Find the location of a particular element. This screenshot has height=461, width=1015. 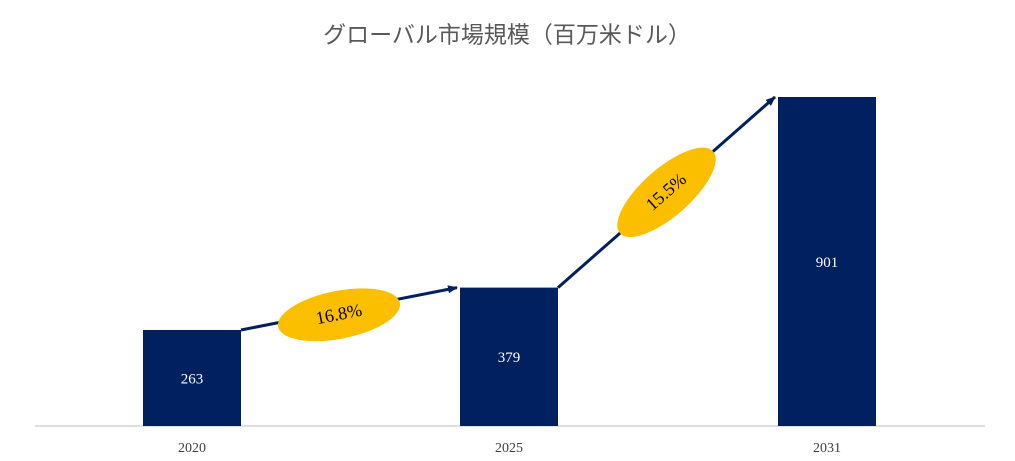

value-label: 379 is located at coordinates (509, 358).